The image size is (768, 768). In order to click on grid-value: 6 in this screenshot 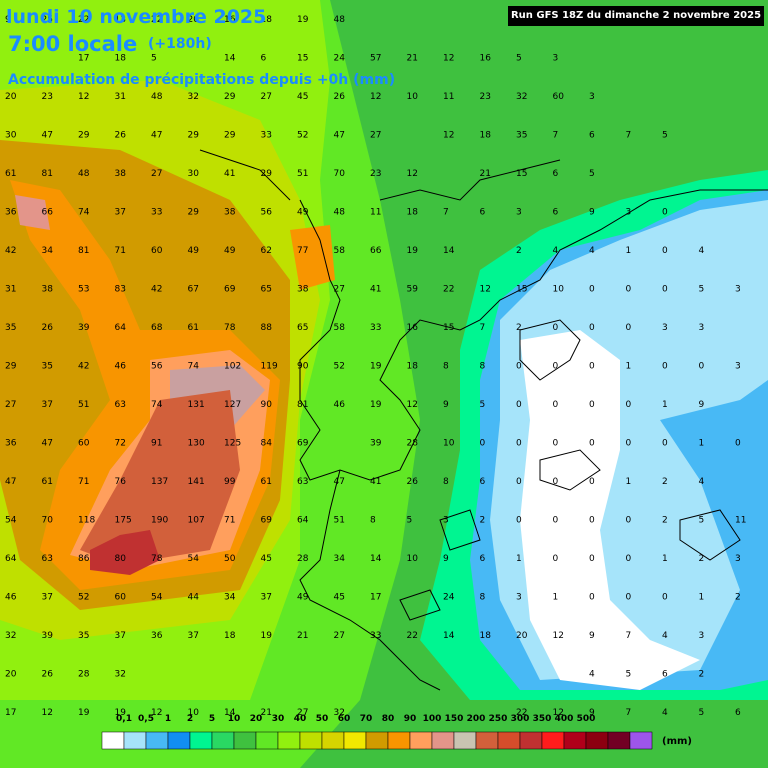, I will do `click(592, 136)`.